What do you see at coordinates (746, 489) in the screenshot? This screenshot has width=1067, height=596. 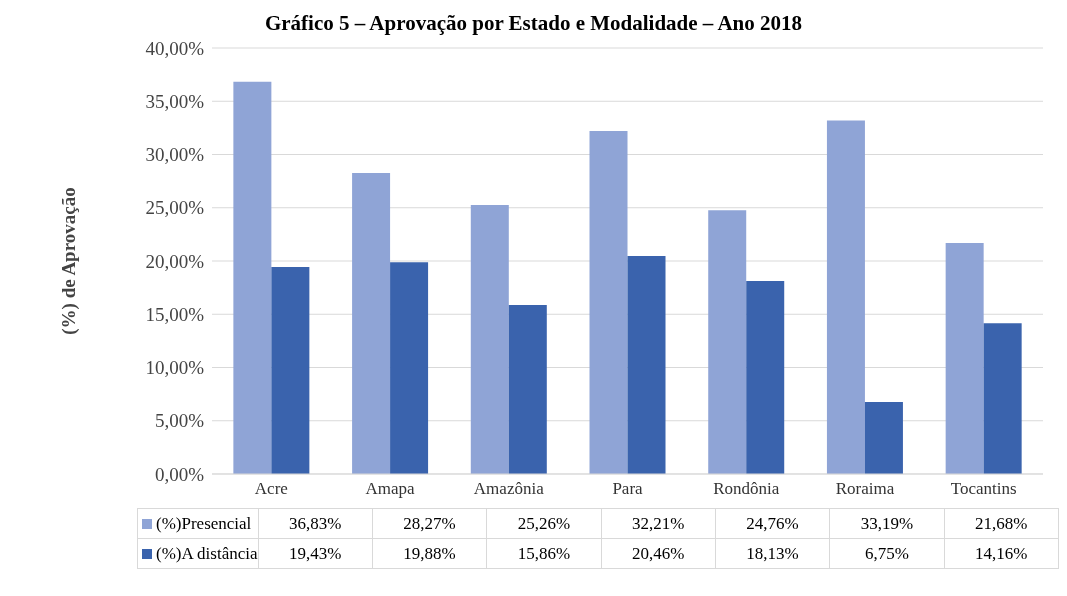 I see `x-tick-label: Rondônia` at bounding box center [746, 489].